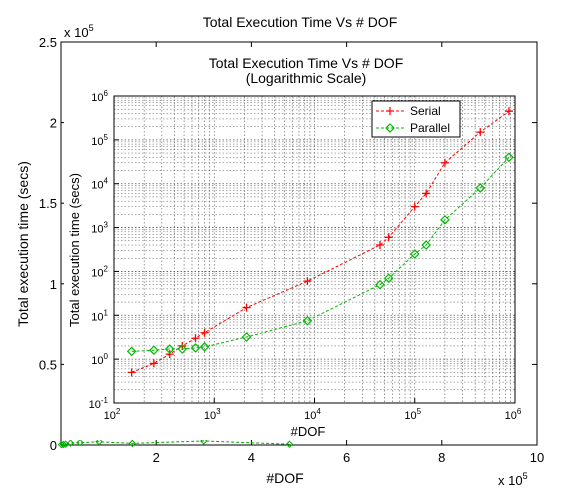 This screenshot has height=496, width=587. What do you see at coordinates (99, 271) in the screenshot?
I see `inset-y-tick-label: 10²` at bounding box center [99, 271].